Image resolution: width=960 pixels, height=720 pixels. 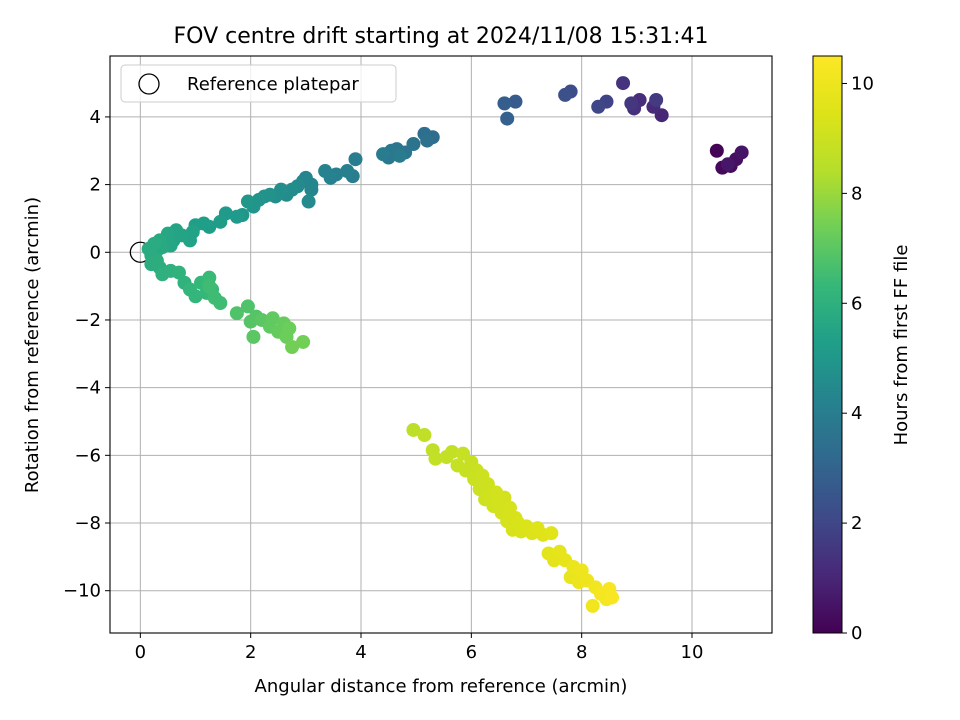 What do you see at coordinates (95, 252) in the screenshot?
I see `y-tick-label: 0` at bounding box center [95, 252].